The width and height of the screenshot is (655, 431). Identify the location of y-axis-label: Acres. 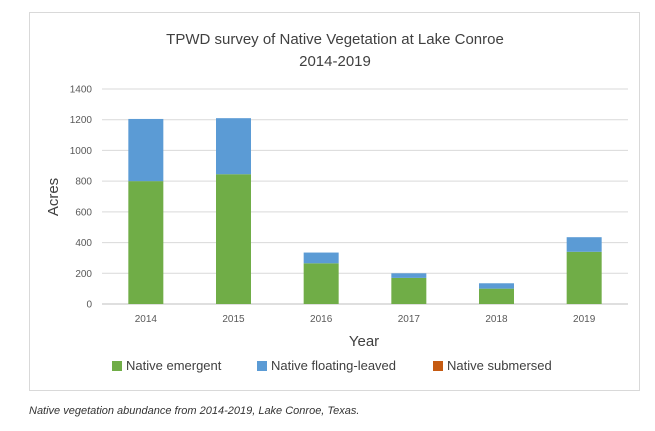
(53, 197).